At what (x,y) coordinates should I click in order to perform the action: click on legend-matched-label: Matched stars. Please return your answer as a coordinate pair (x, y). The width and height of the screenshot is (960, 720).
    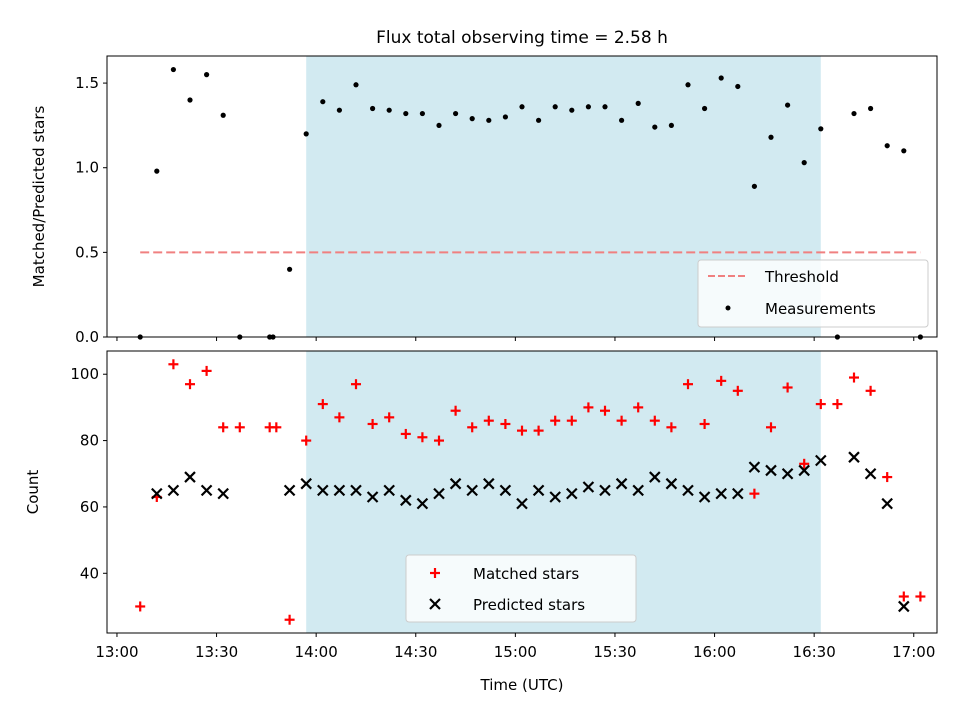
    Looking at the image, I should click on (526, 574).